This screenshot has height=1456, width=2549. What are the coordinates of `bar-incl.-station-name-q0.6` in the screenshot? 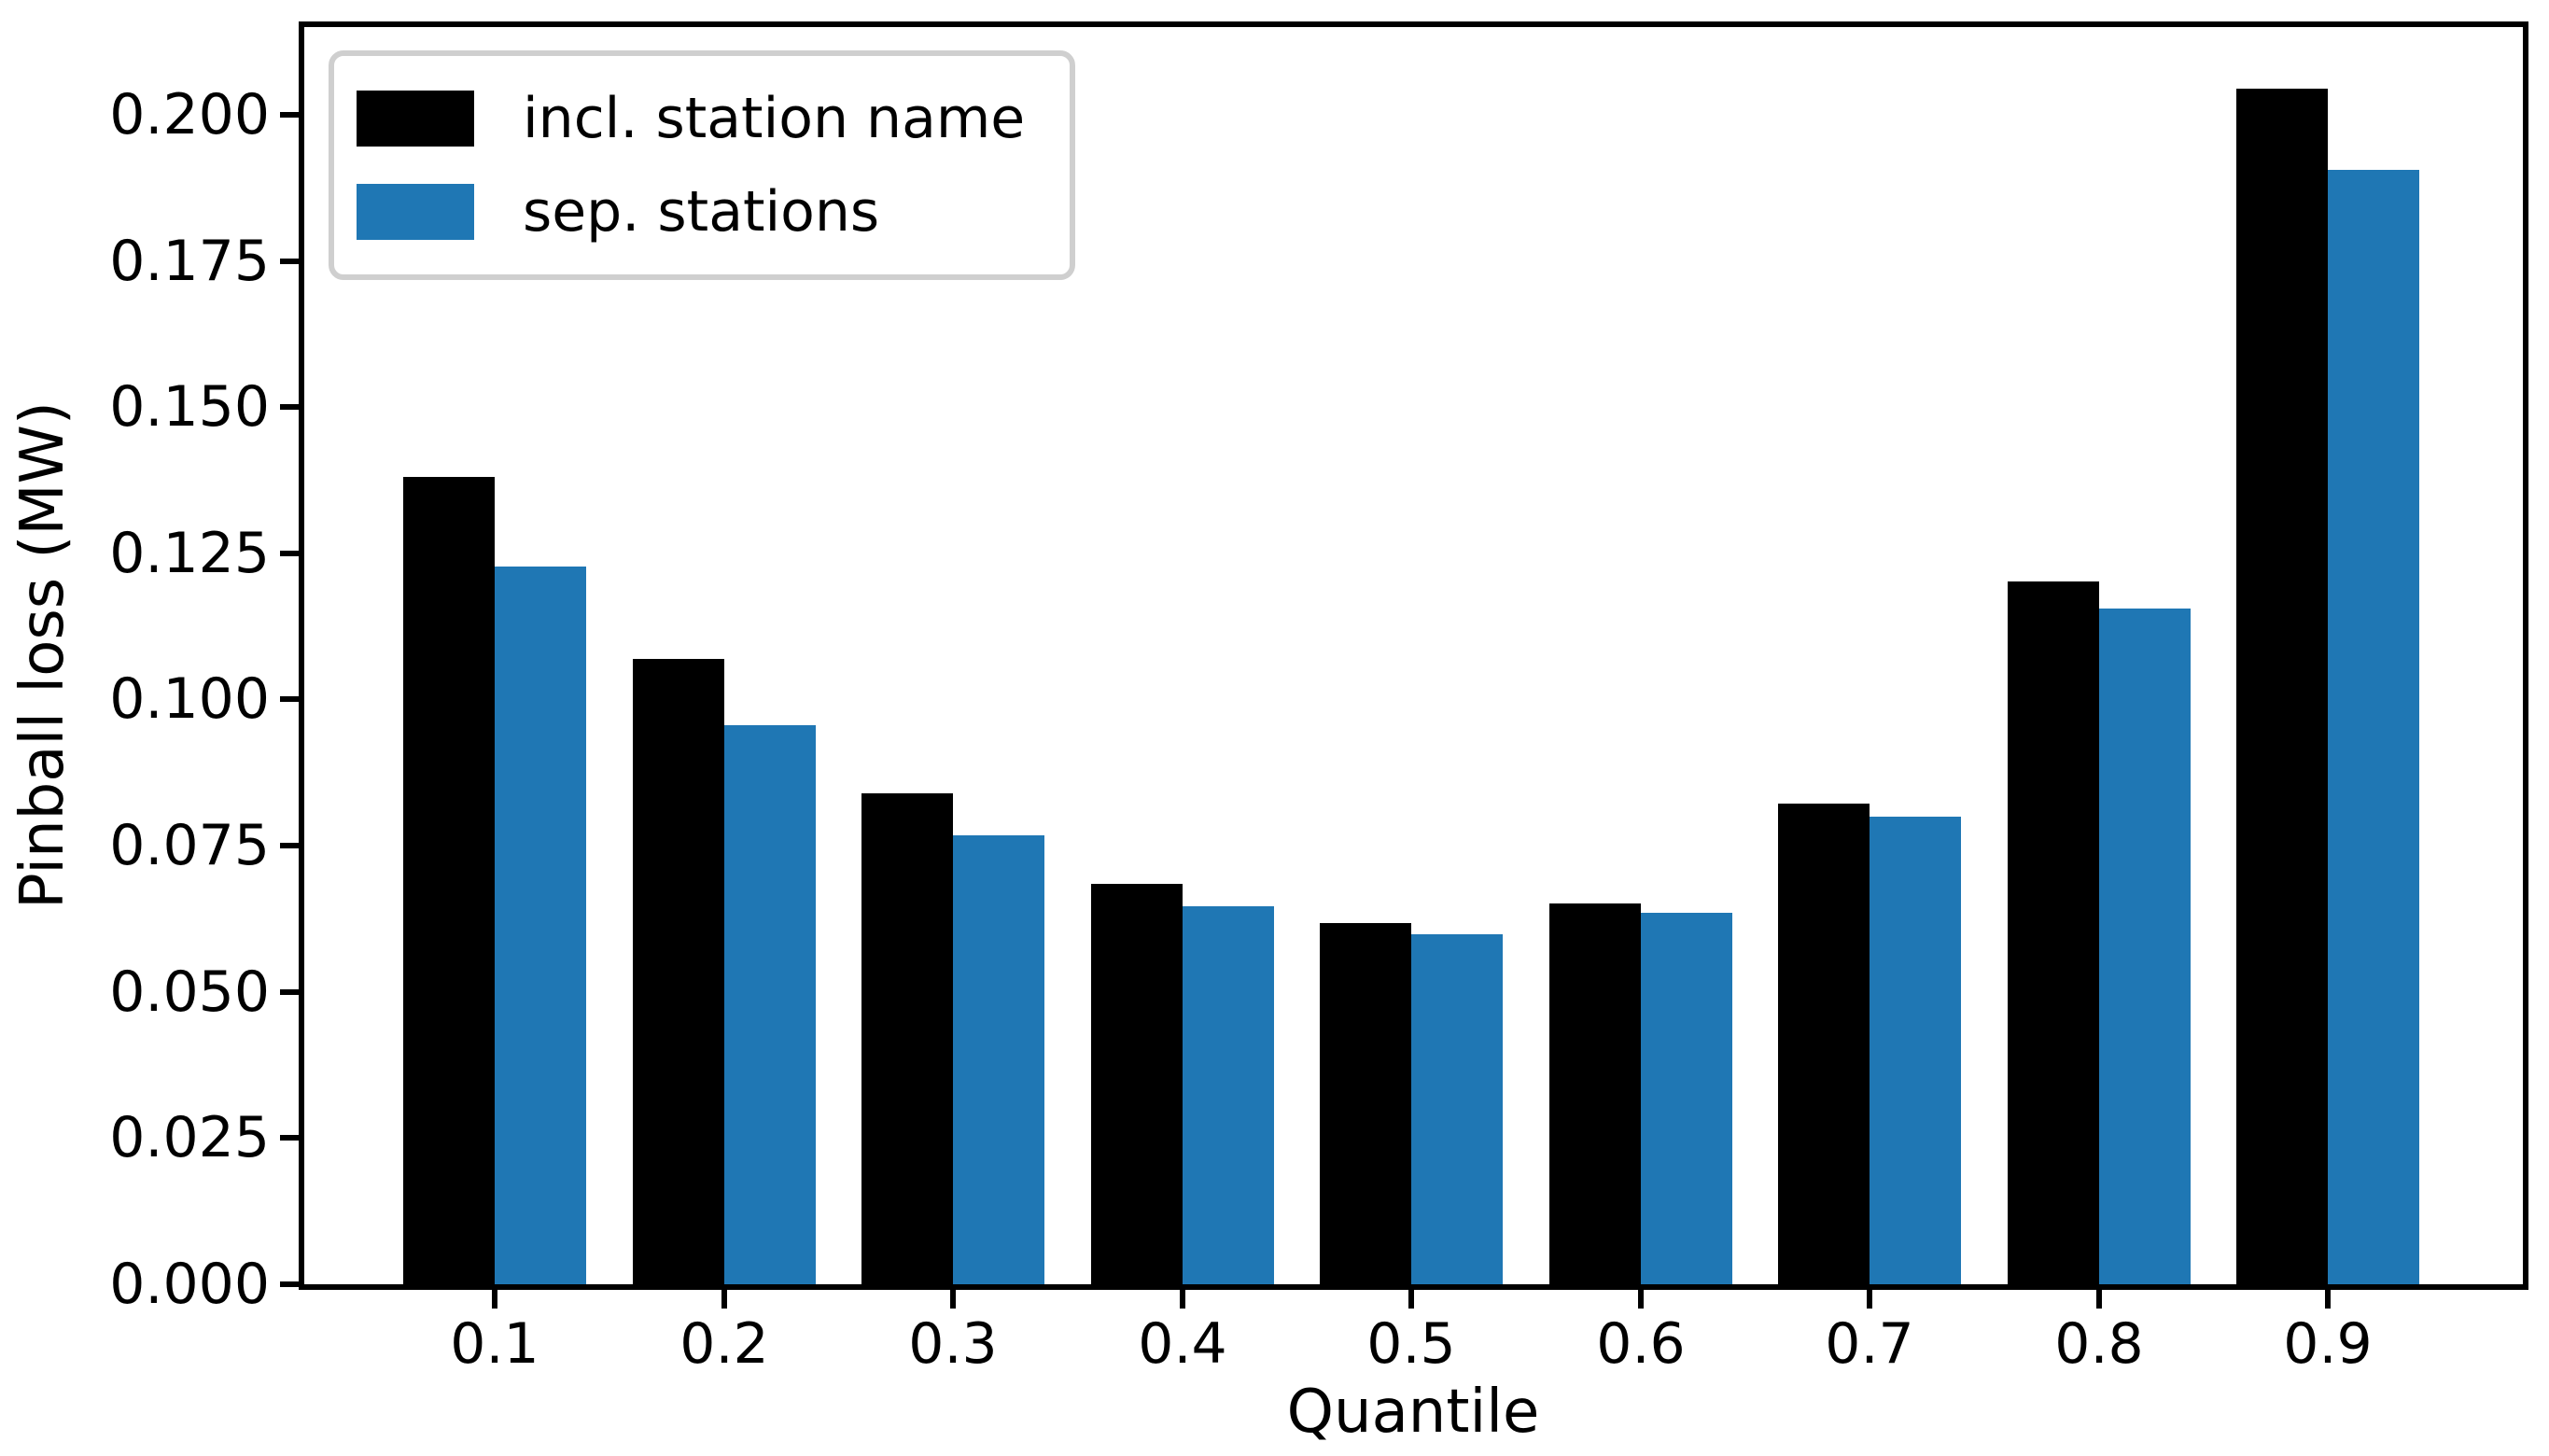 It's located at (1595, 1093).